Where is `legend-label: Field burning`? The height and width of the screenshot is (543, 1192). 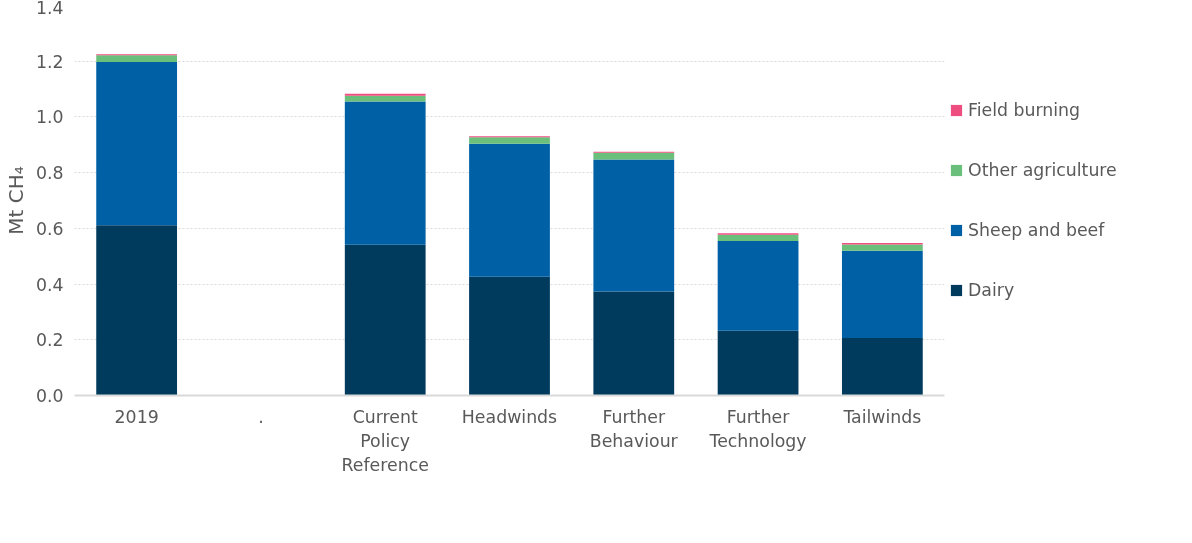 legend-label: Field burning is located at coordinates (1024, 110).